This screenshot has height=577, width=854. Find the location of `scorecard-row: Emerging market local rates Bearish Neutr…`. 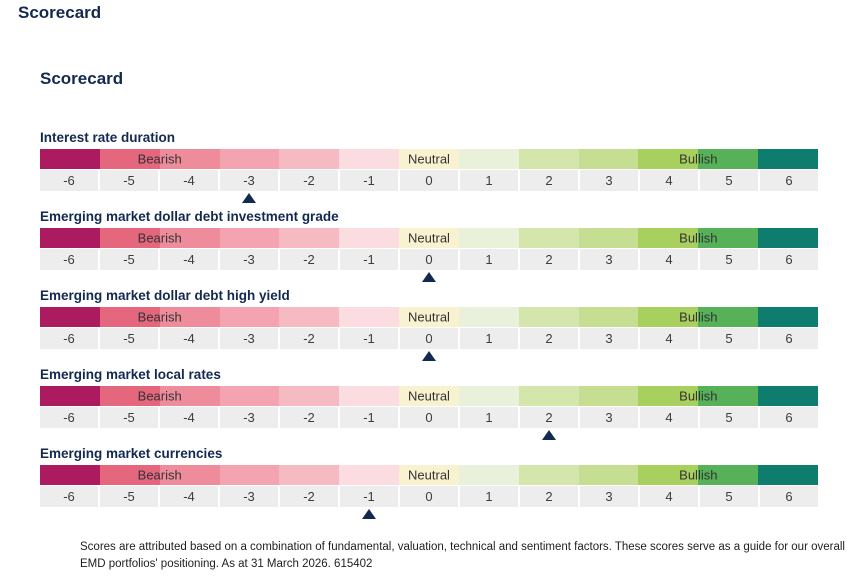

scorecard-row: Emerging market local rates Bearish Neutr… is located at coordinates (429, 403).